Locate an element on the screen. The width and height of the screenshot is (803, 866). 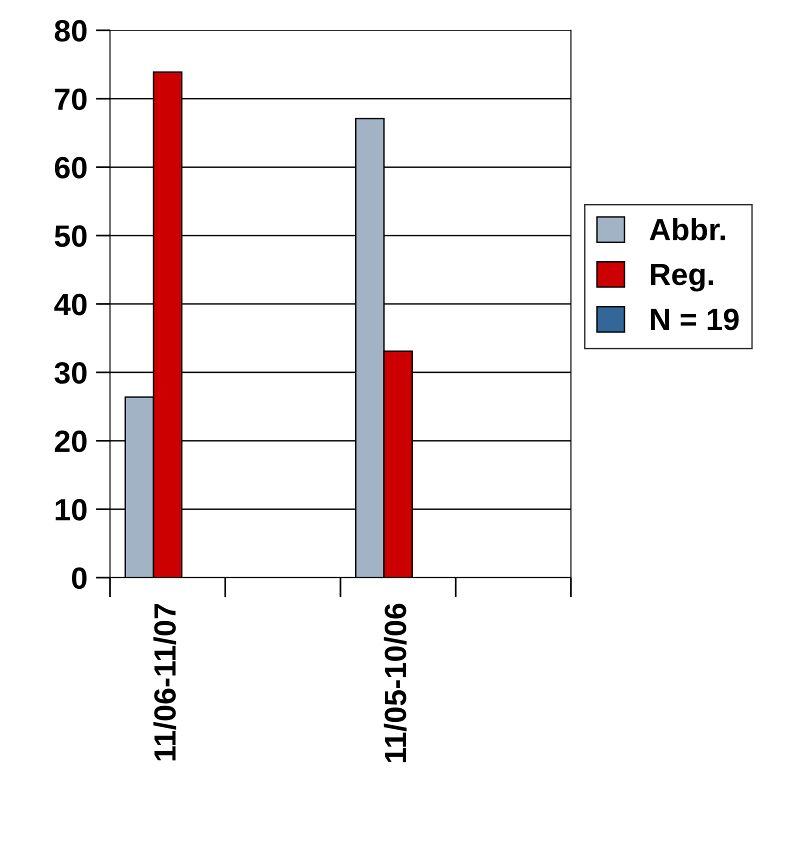
y-tick-label: 80 is located at coordinates (70, 31).